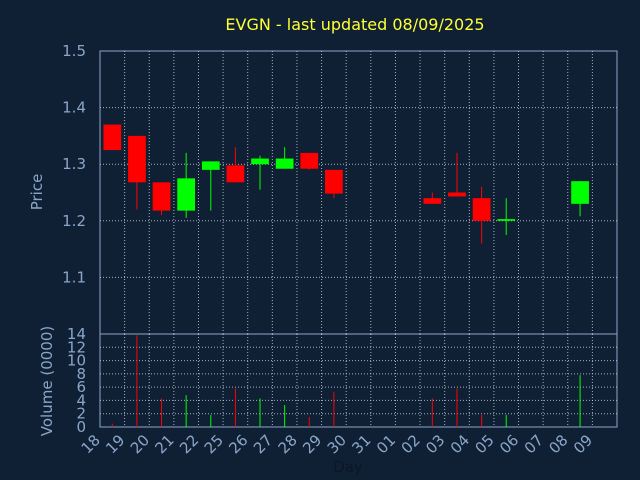 This screenshot has height=480, width=640. I want to click on price-tick-labels: 1.5 1.4 1.3 1.2 1.1, so click(74, 164).